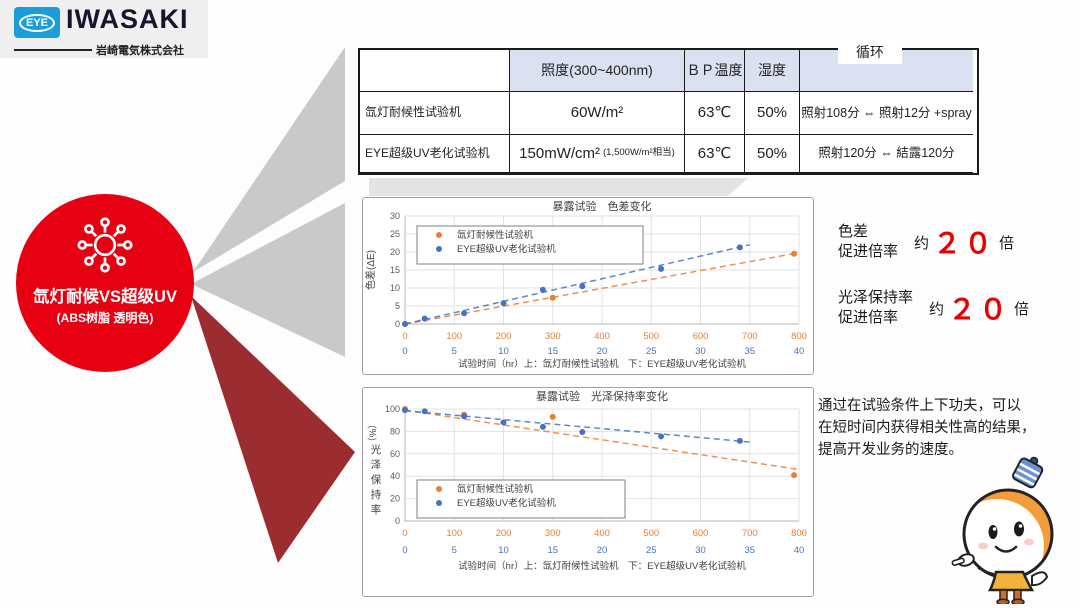 Image resolution: width=1080 pixels, height=608 pixels. What do you see at coordinates (602, 396) in the screenshot?
I see `svg-text: 暴露试验 光泽保持率变化` at bounding box center [602, 396].